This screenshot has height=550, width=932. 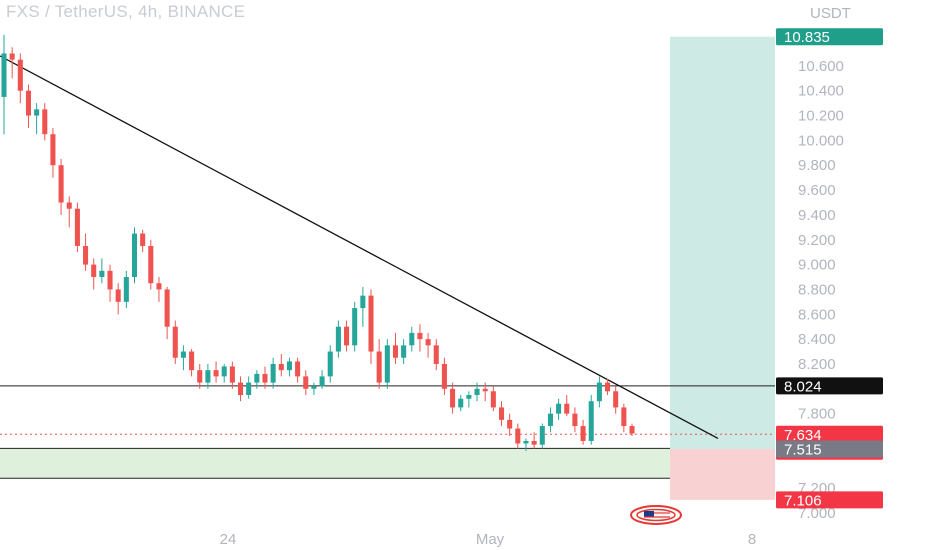 What do you see at coordinates (803, 450) in the screenshot?
I see `entry-badge-label: 7.515` at bounding box center [803, 450].